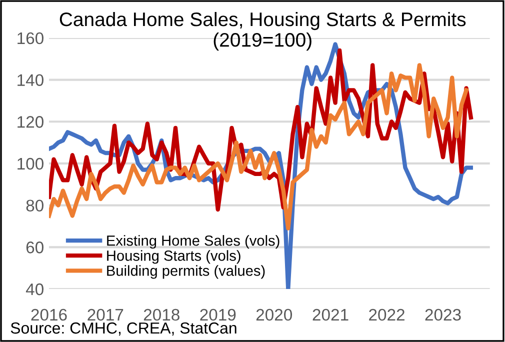 The image size is (505, 342). I want to click on y-tick-label: 60, so click(35, 248).